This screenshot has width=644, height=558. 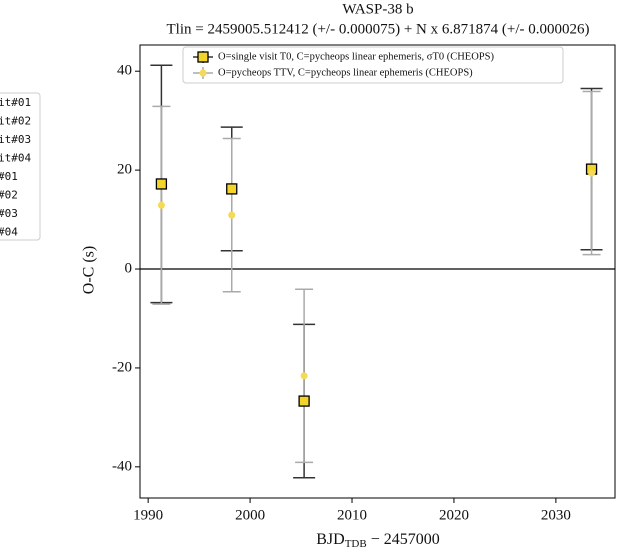 I want to click on side-legend-box, so click(x=20, y=166).